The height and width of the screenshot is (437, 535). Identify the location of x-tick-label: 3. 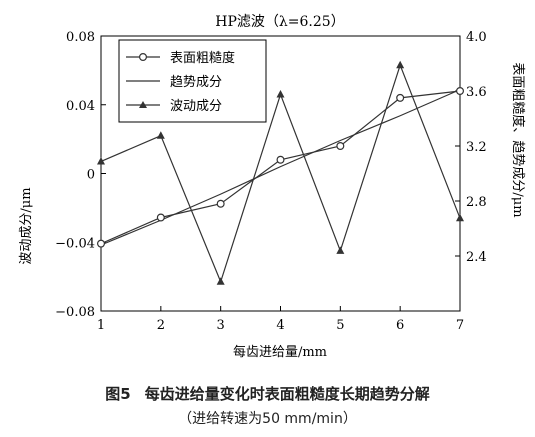
(221, 325).